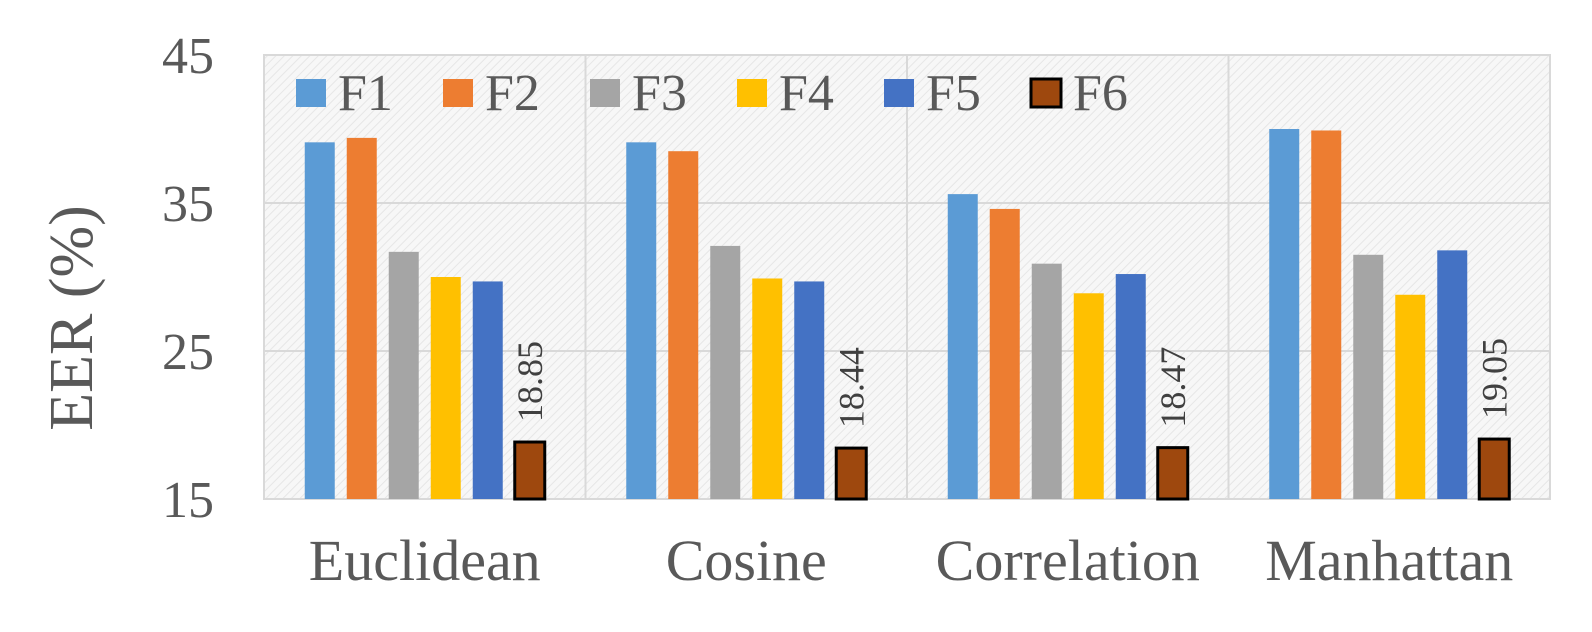 The image size is (1592, 632). Describe the element at coordinates (1410, 396) in the screenshot. I see `bar-f4-manhattan` at that location.